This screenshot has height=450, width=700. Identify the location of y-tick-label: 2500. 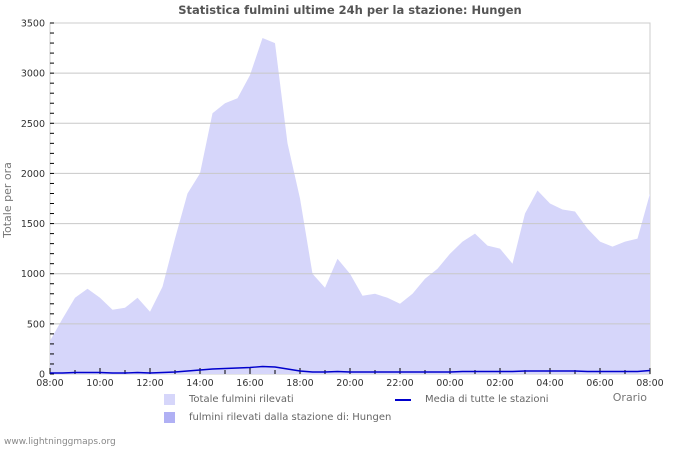
(33, 124).